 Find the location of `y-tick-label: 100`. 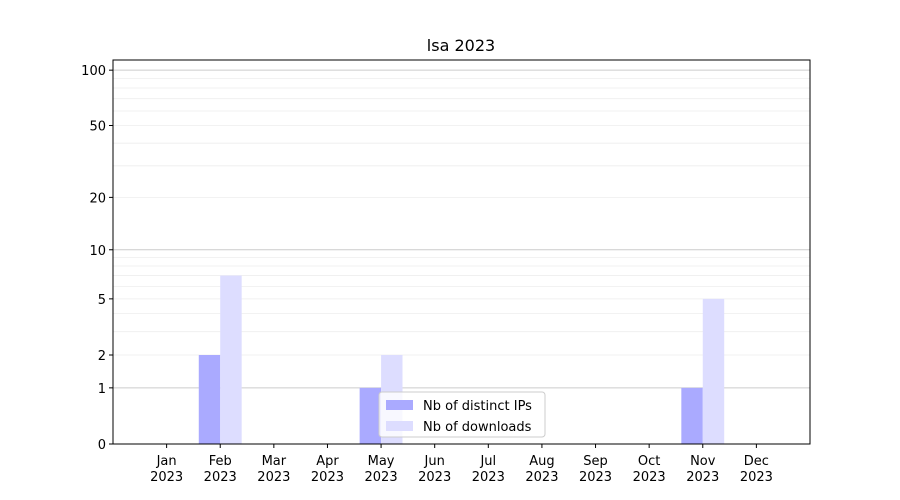

y-tick-label: 100 is located at coordinates (93, 71).